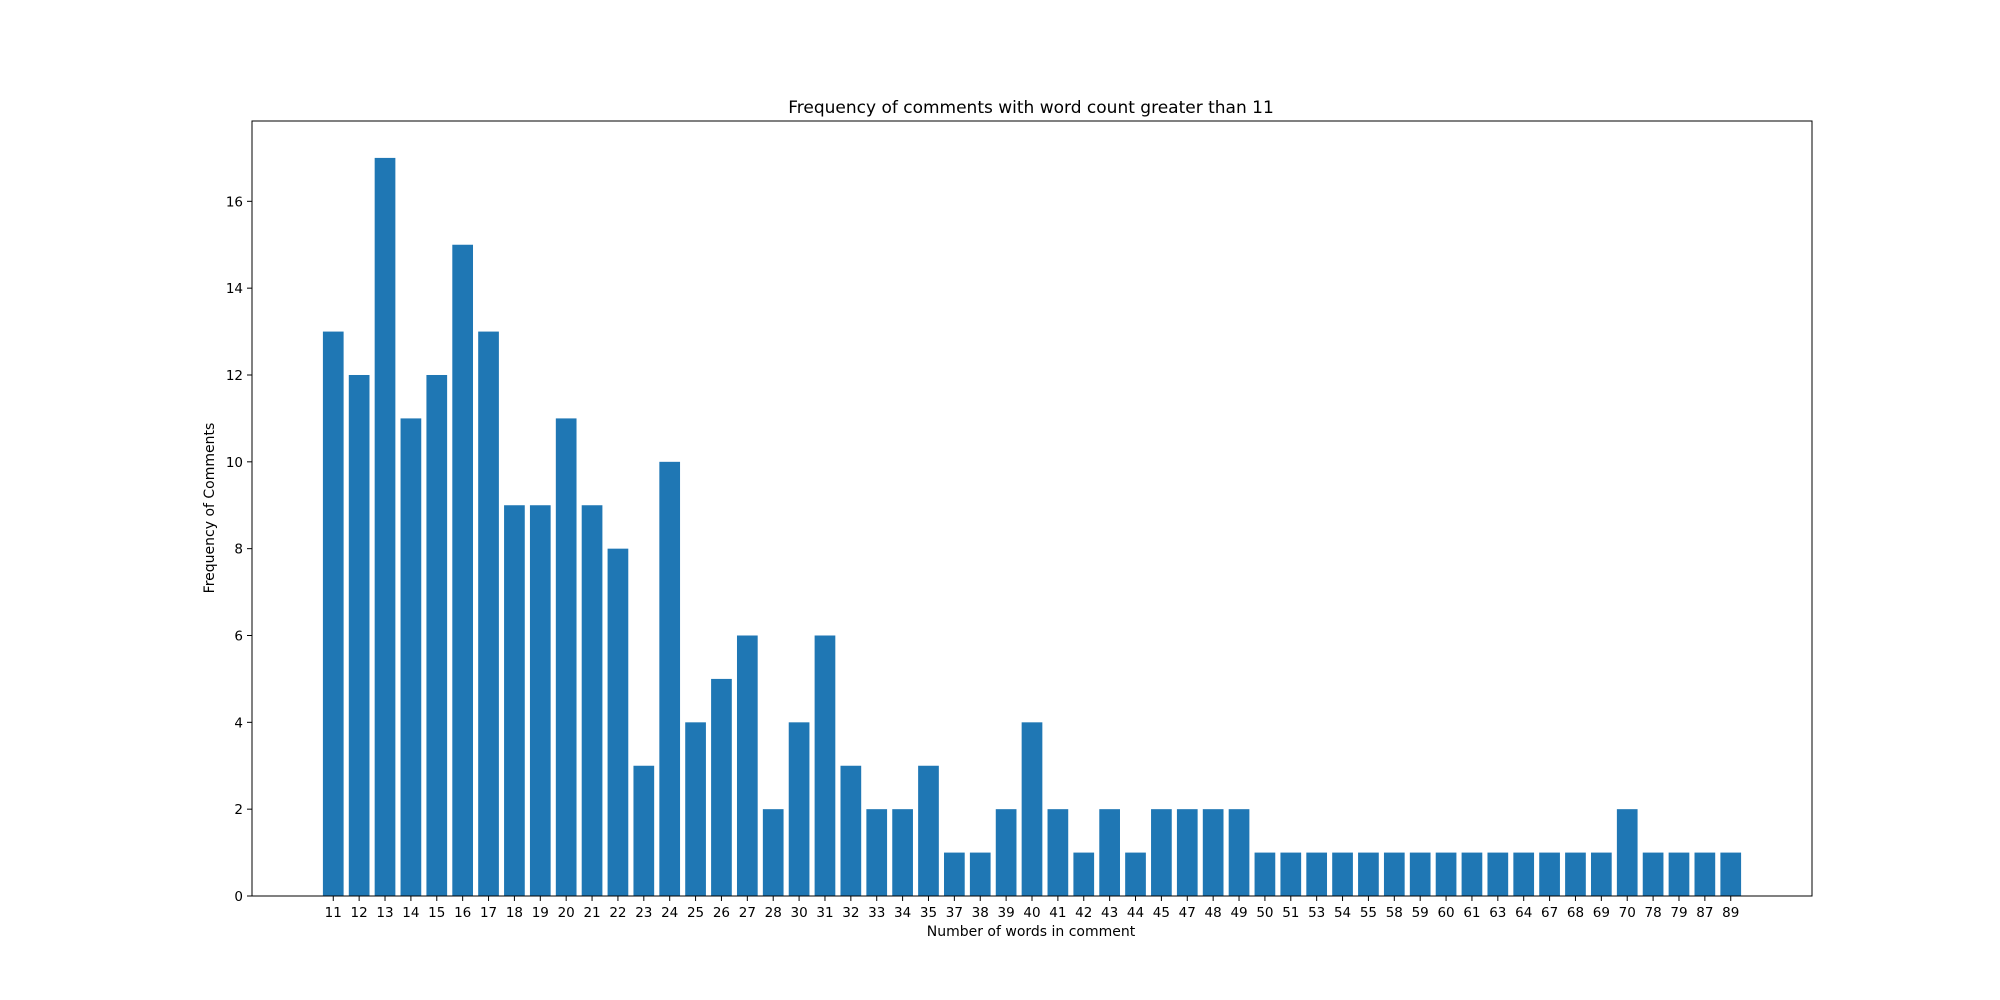  Describe the element at coordinates (1238, 913) in the screenshot. I see `x-tick-label-49: 49` at that location.